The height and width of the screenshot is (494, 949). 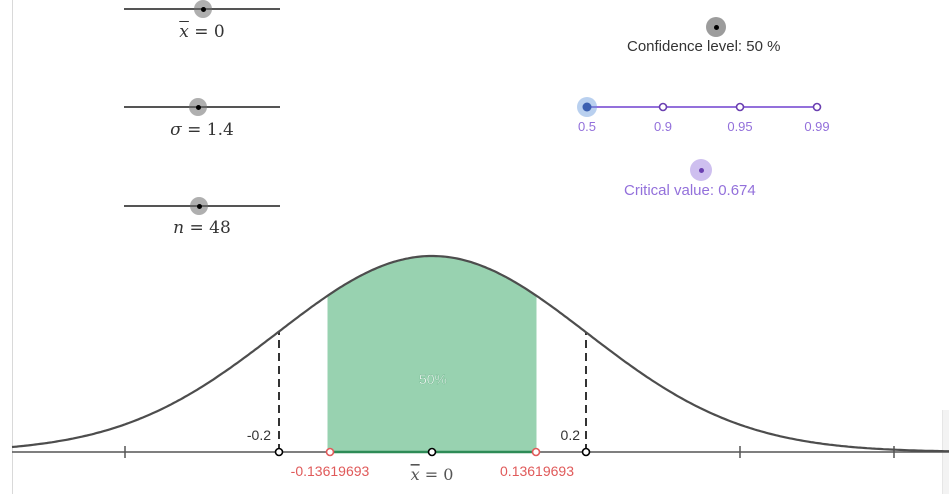 I want to click on confidence-point-dot, so click(x=716, y=27).